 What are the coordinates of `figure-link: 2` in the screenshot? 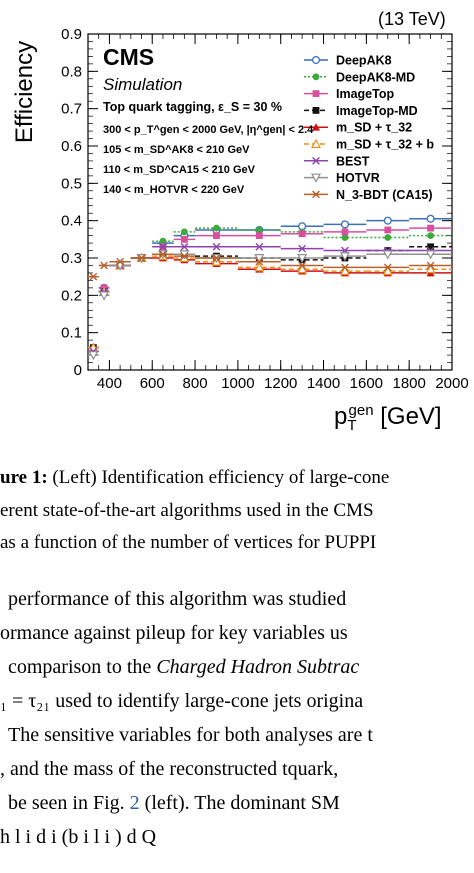 It's located at (134, 803).